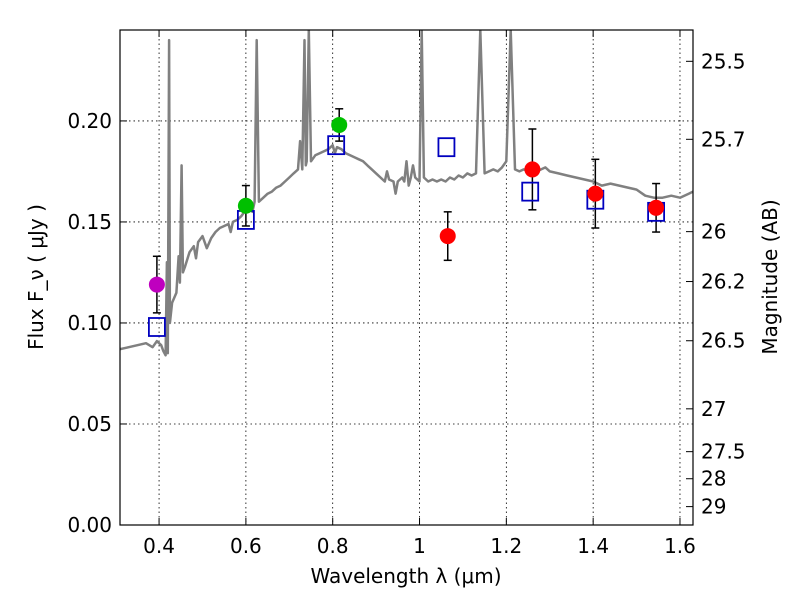  Describe the element at coordinates (419, 546) in the screenshot. I see `x-tick-label: 1` at that location.